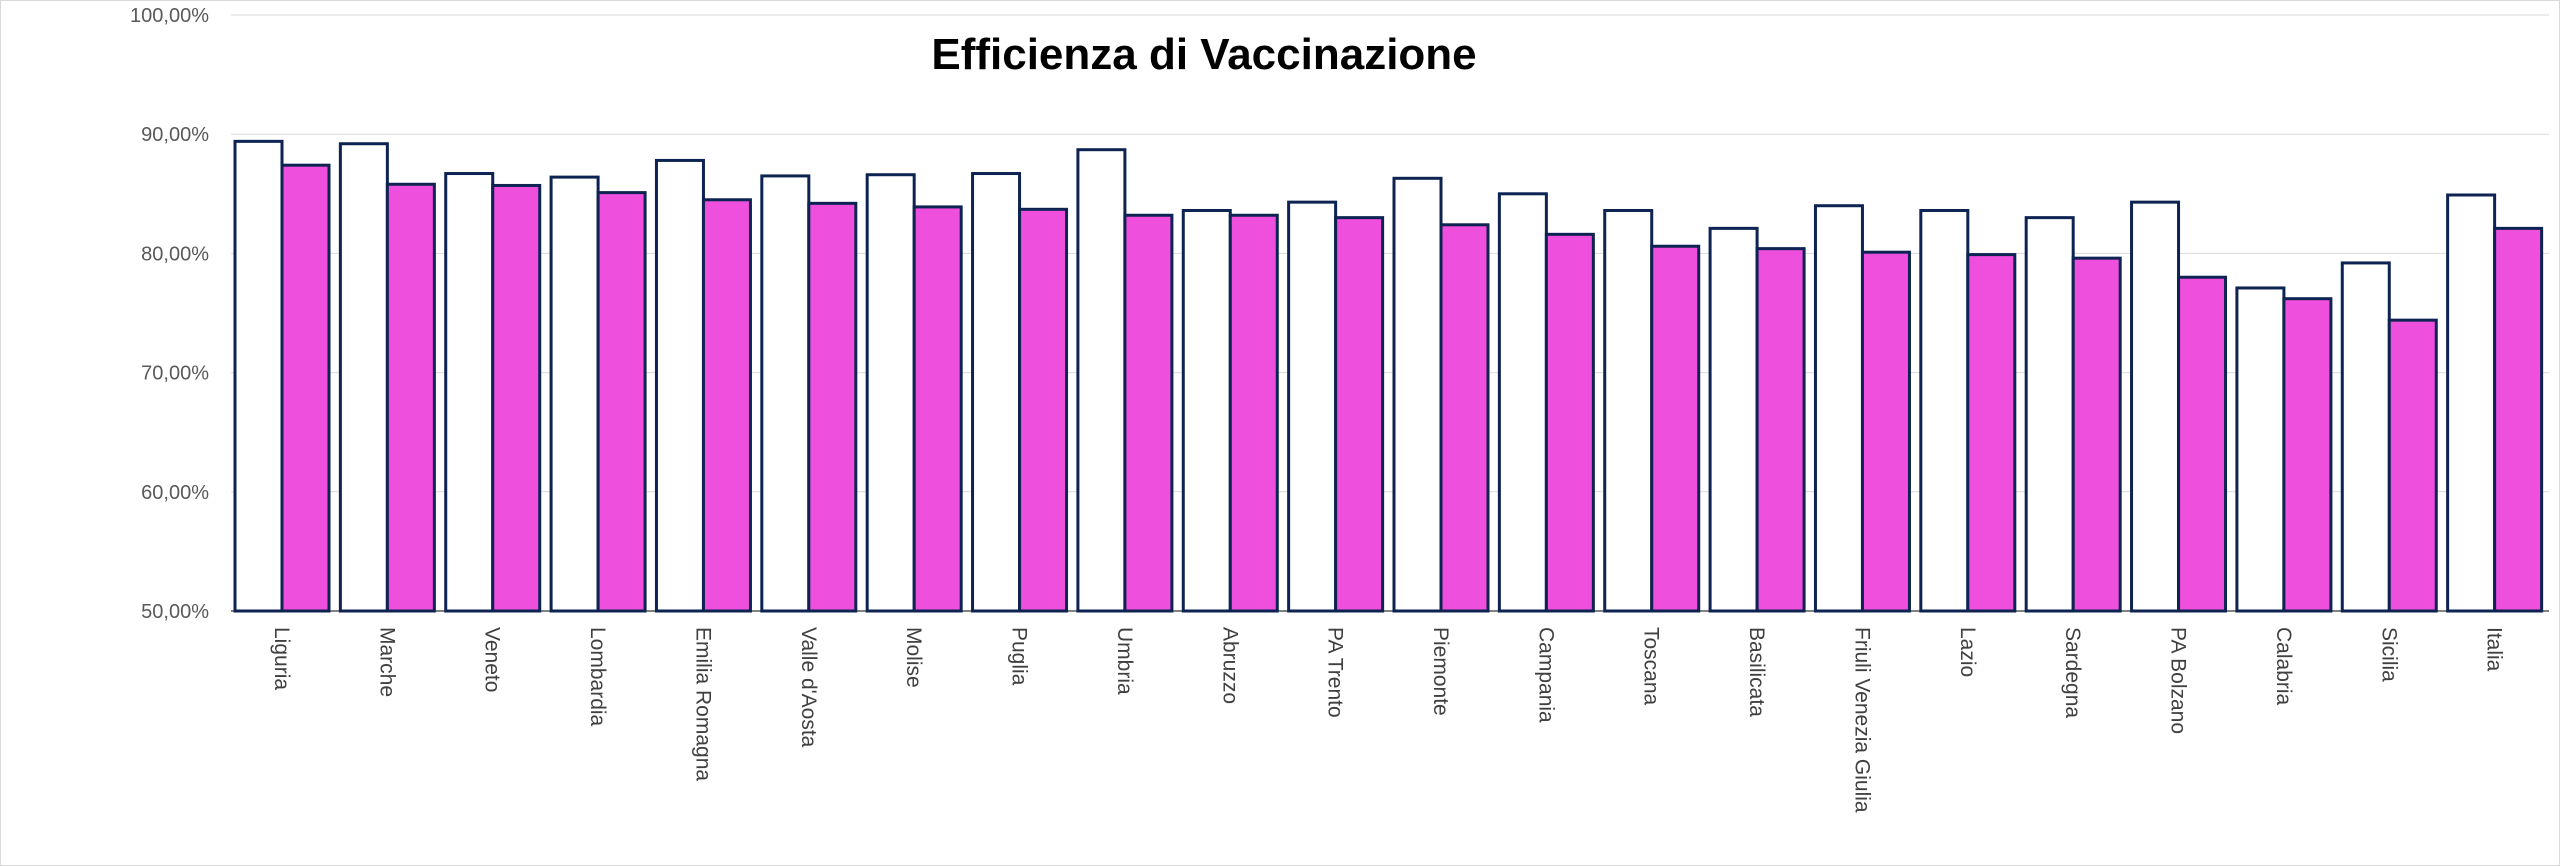 This screenshot has width=2560, height=866. What do you see at coordinates (808, 687) in the screenshot?
I see `x-tick-label: Valle d'Aosta` at bounding box center [808, 687].